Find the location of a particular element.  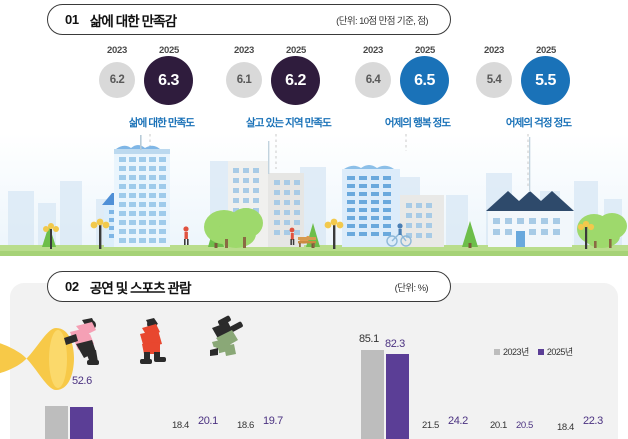

bar-value-2023: 21.5 is located at coordinates (430, 425).